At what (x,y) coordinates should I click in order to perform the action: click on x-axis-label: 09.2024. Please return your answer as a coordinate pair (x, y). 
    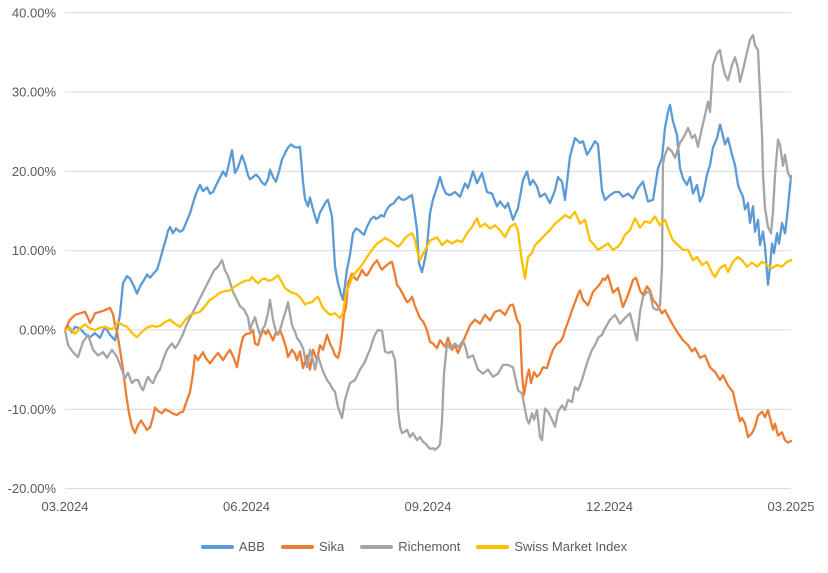
    Looking at the image, I should click on (428, 506).